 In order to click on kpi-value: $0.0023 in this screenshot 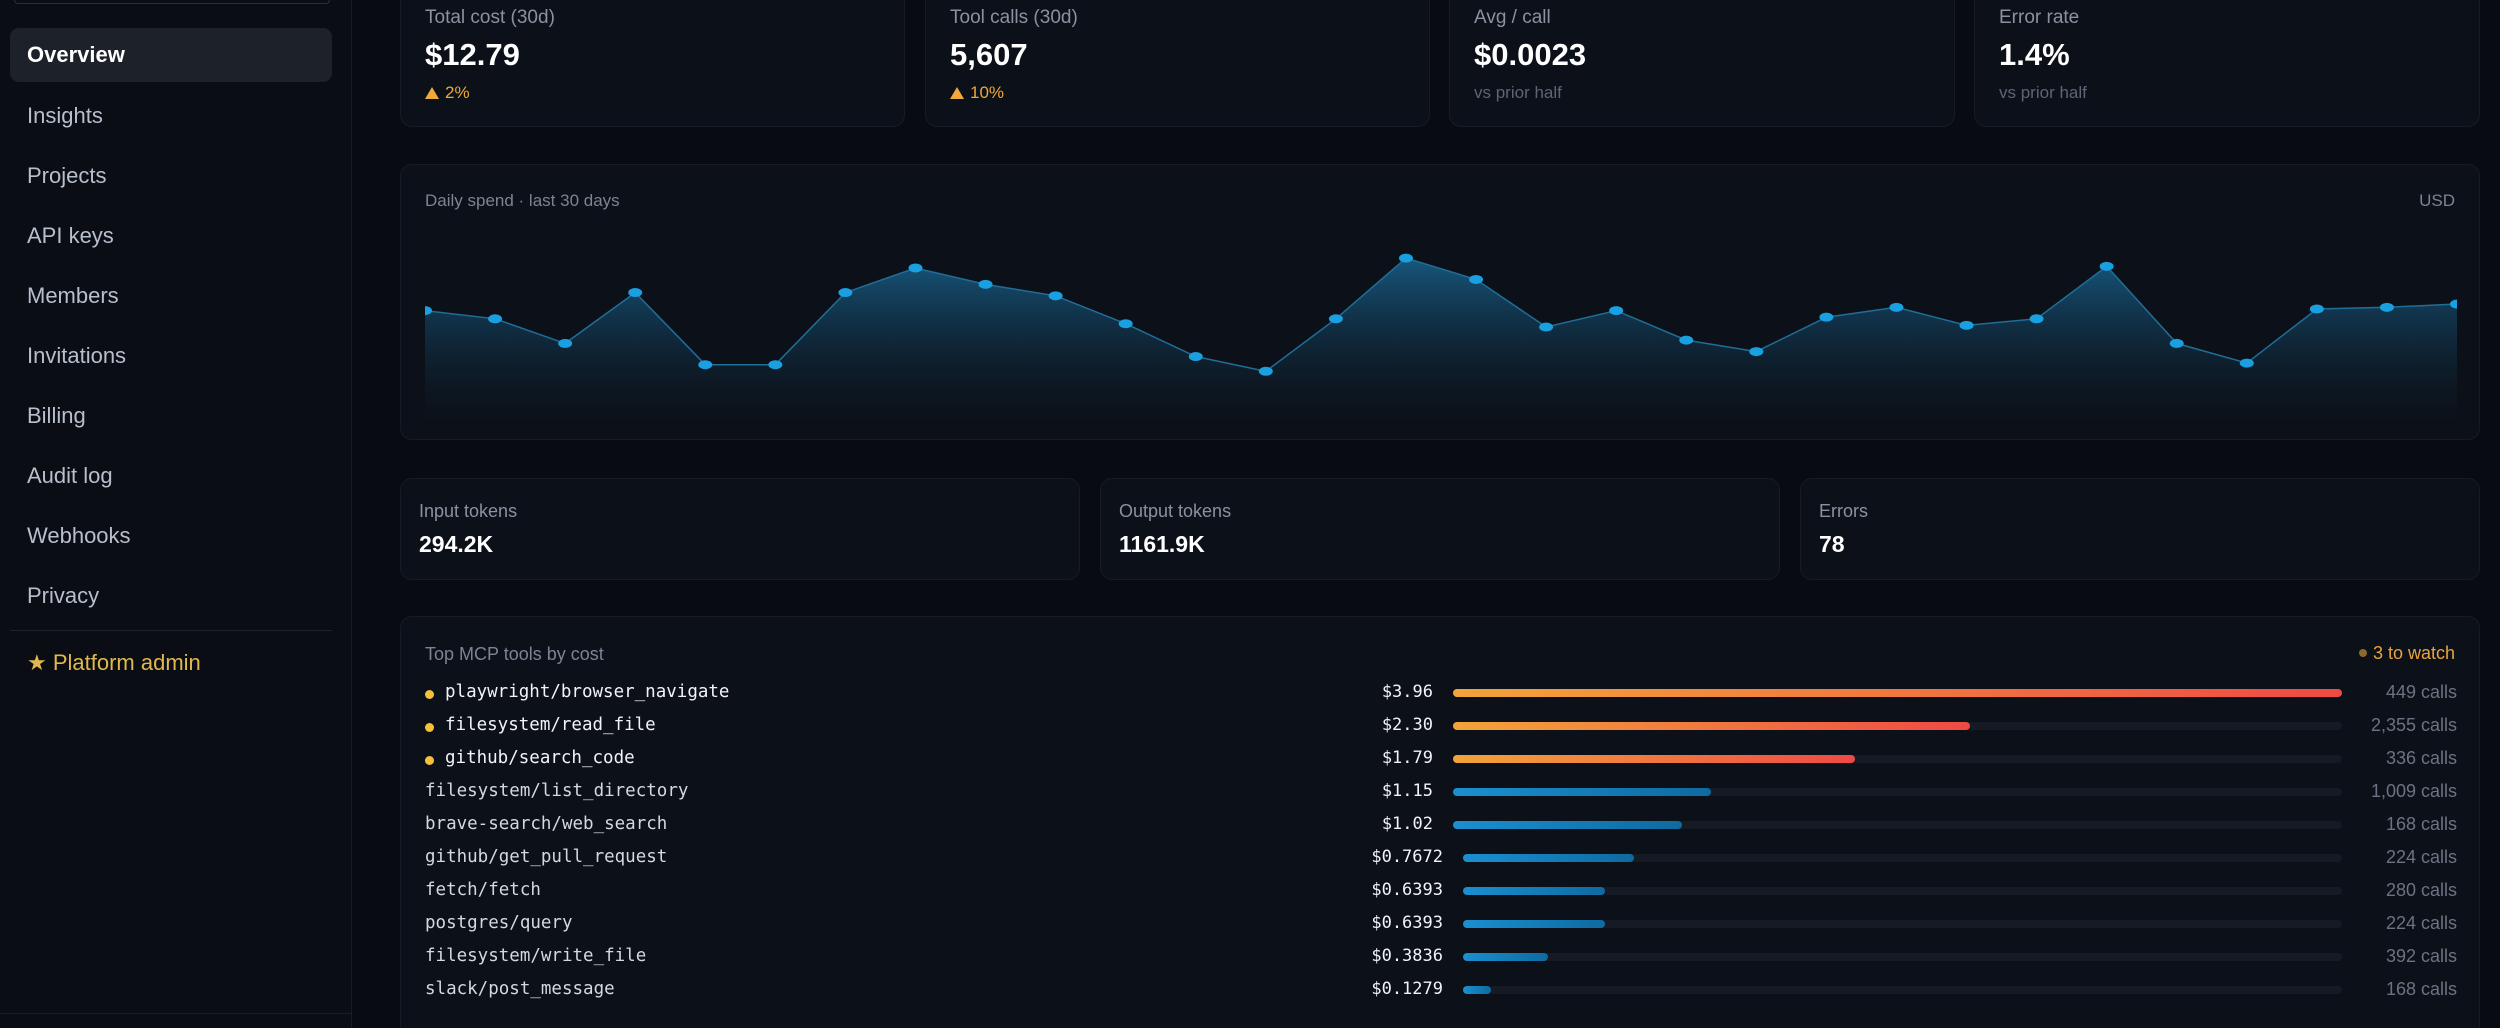, I will do `click(1530, 54)`.